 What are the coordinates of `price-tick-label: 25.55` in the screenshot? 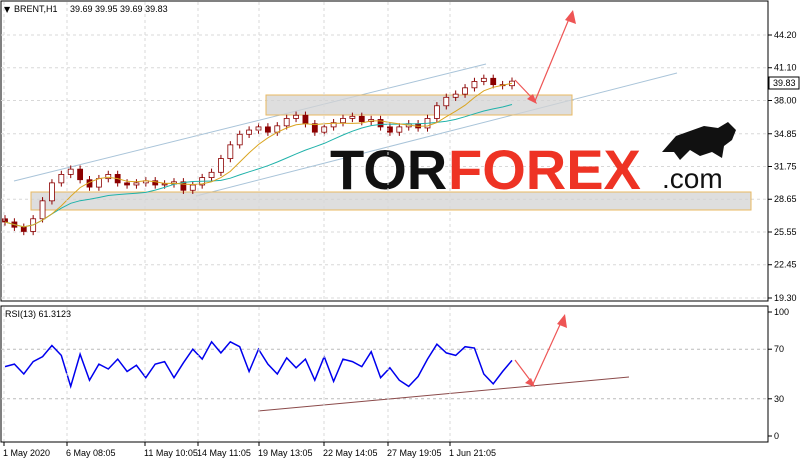 It's located at (785, 232).